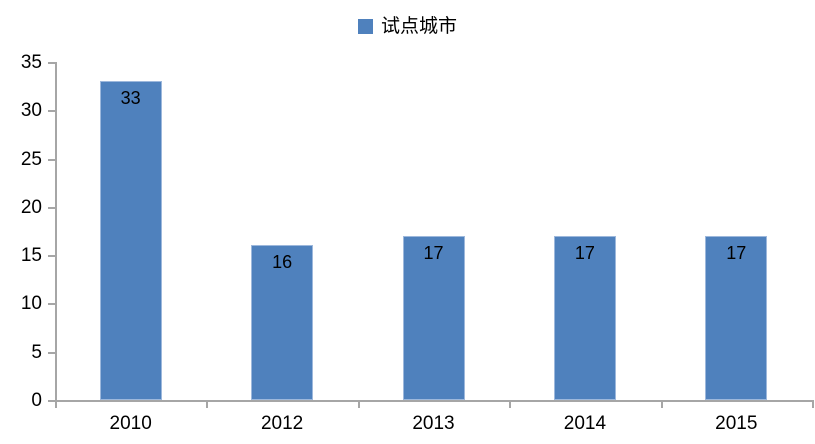  I want to click on y-axis-label: 5, so click(36, 352).